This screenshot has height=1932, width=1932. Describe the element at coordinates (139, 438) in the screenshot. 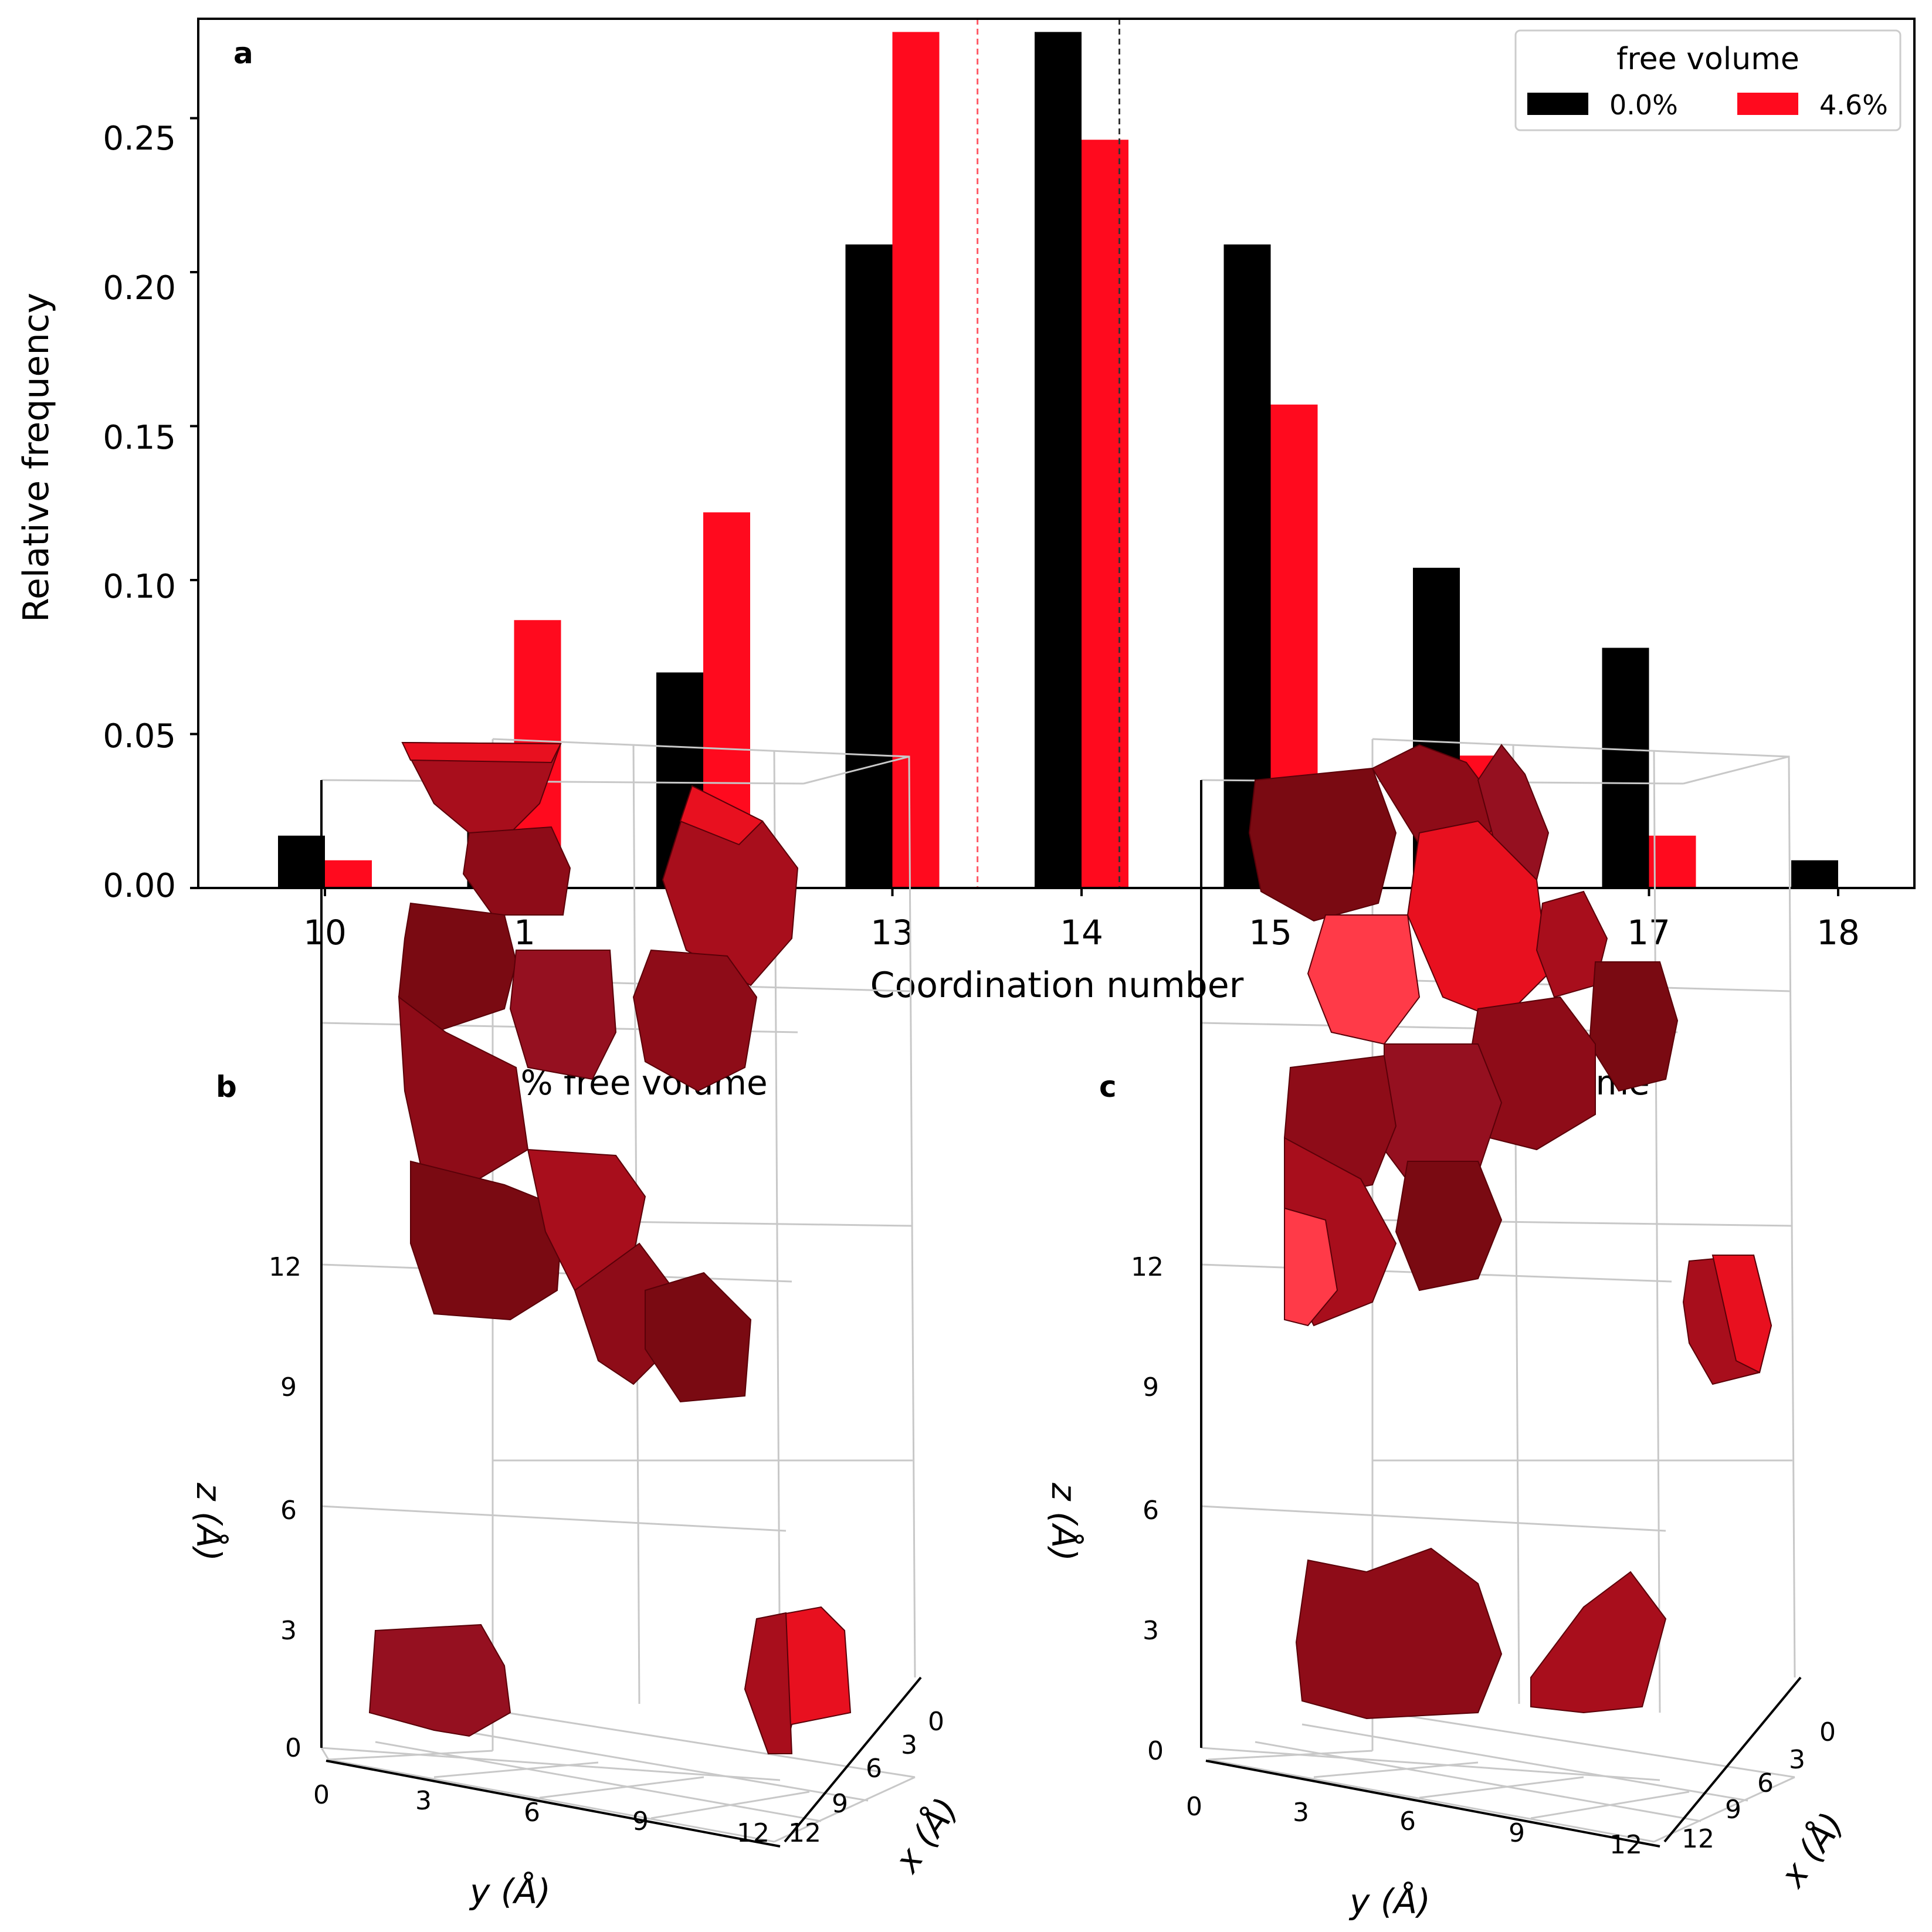

I see `y-tick-label: 0.15` at that location.